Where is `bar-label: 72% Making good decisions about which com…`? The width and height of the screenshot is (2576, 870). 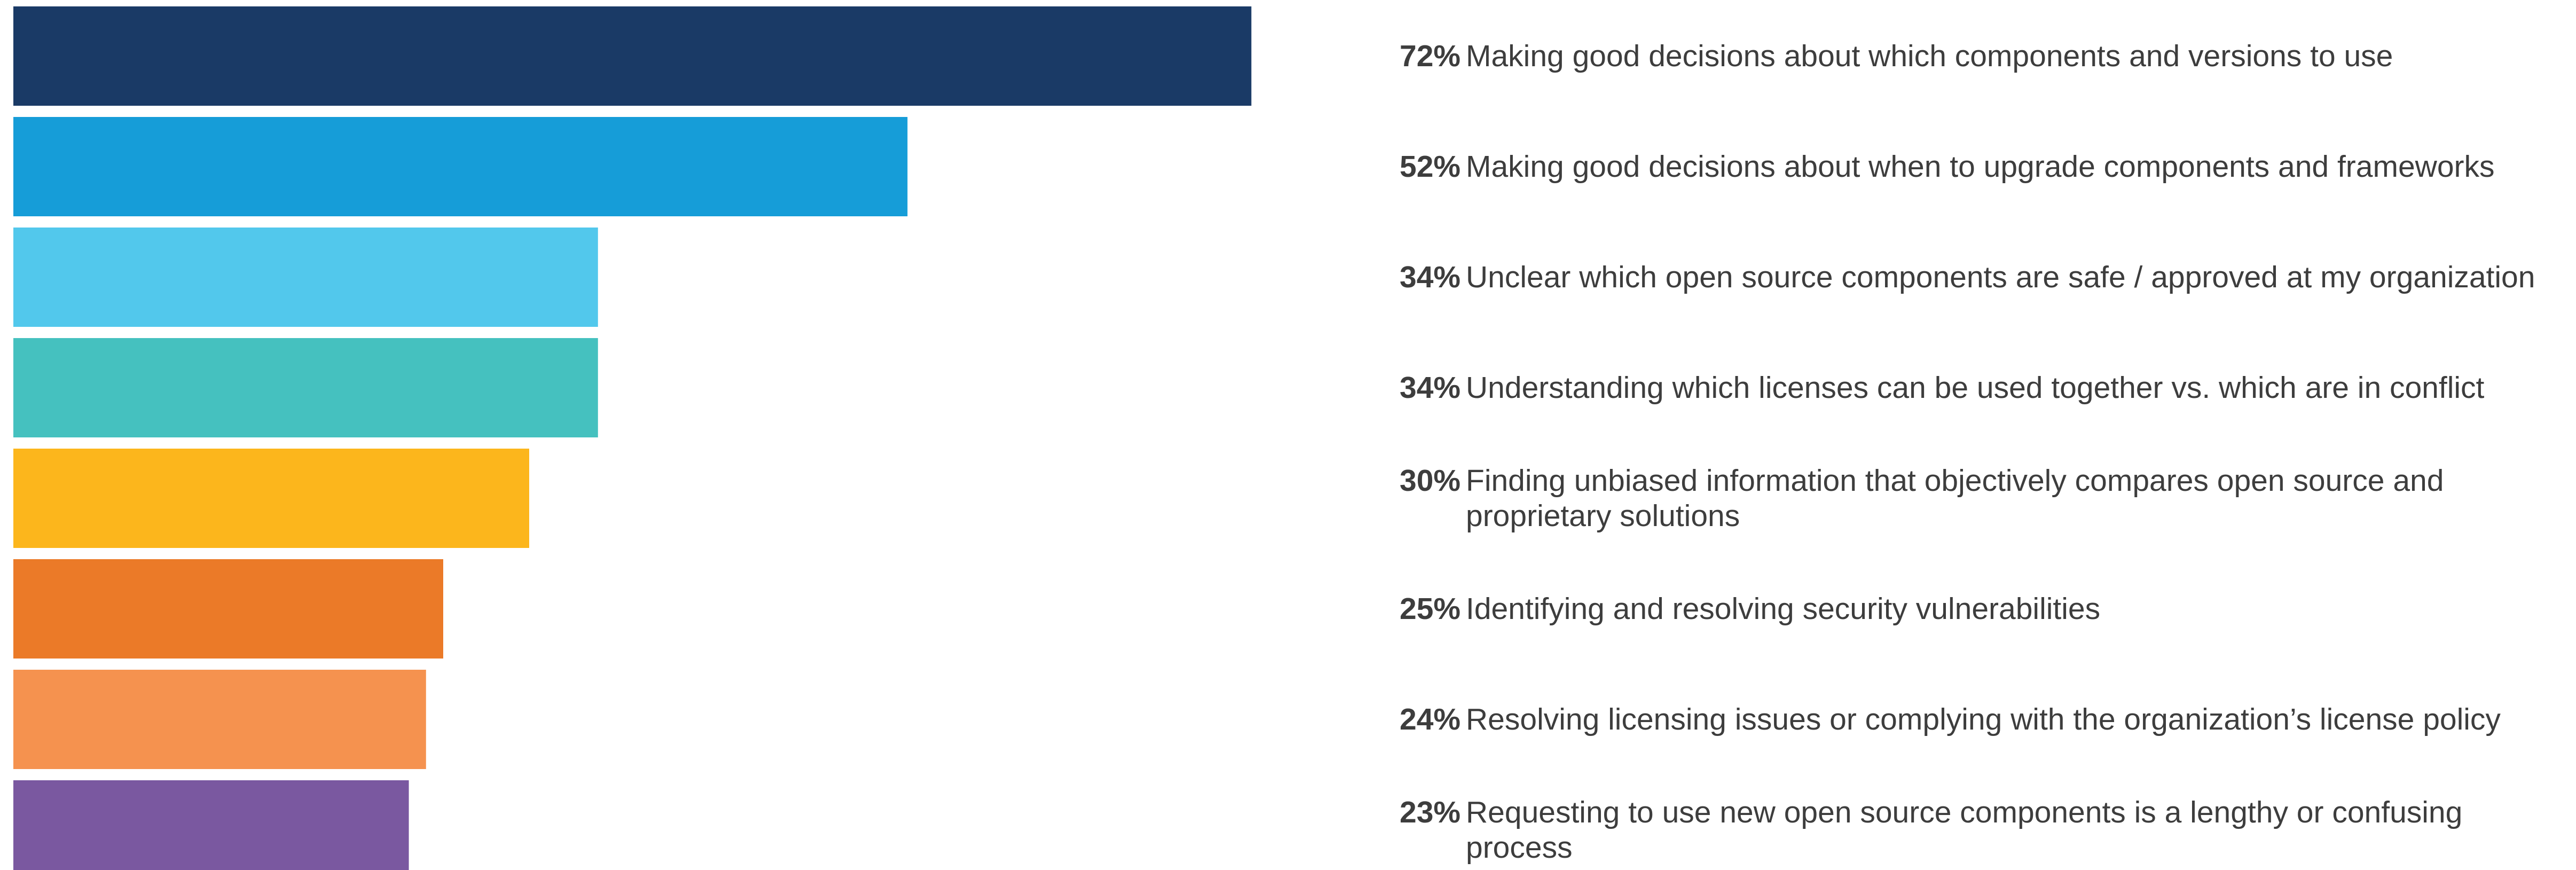
bar-label: 72% Making good decisions about which com… is located at coordinates (1896, 56).